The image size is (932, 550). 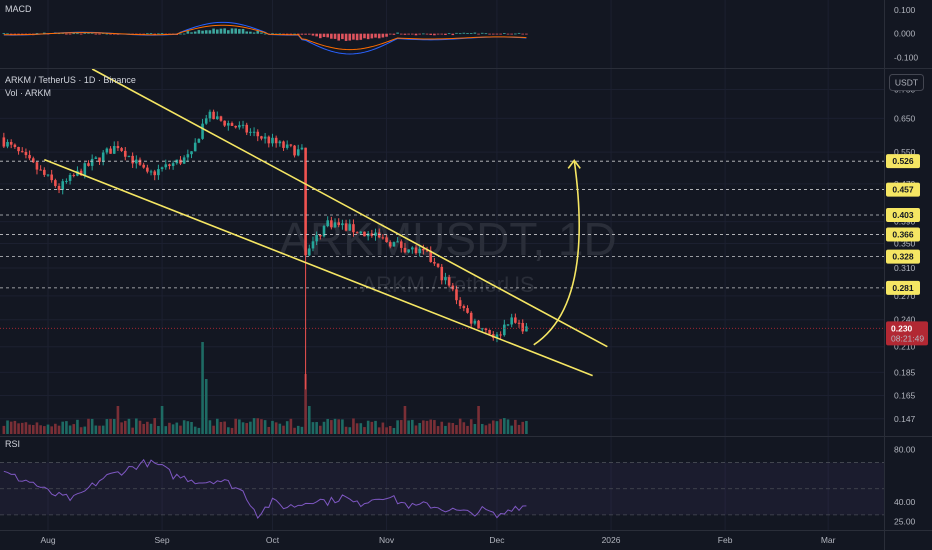 What do you see at coordinates (442, 488) in the screenshot?
I see `rsi-pane` at bounding box center [442, 488].